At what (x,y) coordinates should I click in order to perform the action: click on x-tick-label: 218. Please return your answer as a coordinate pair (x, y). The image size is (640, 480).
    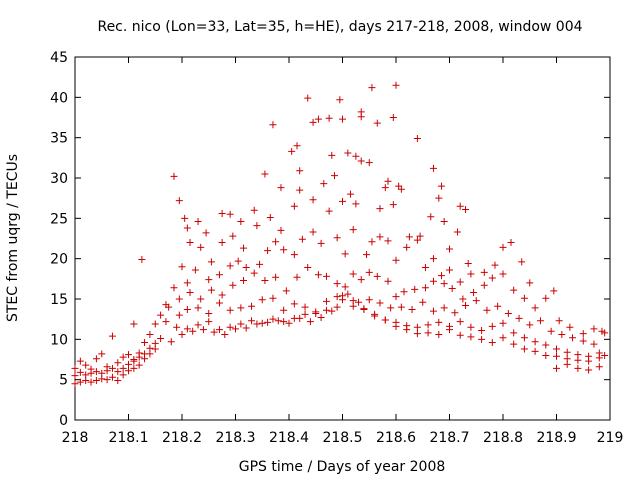
    Looking at the image, I should click on (75, 438).